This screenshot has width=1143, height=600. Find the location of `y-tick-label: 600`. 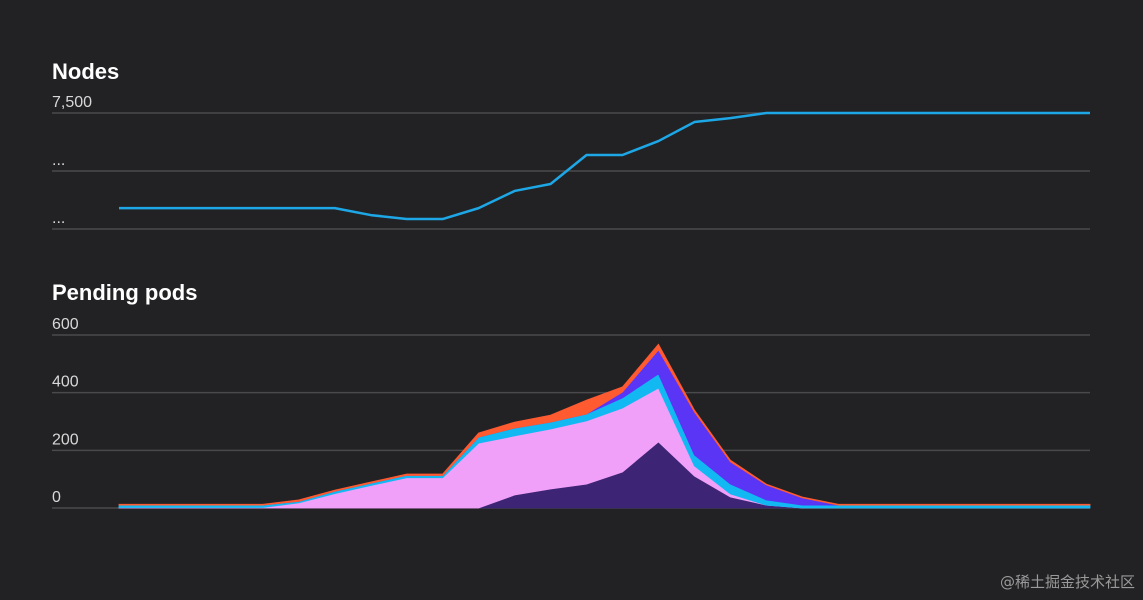

y-tick-label: 600 is located at coordinates (65, 324).